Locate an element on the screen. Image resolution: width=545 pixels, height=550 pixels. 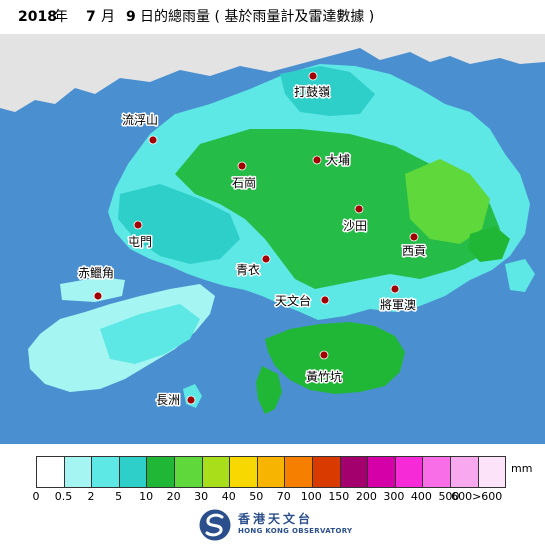
station-marker-lau-fau-shan is located at coordinates (153, 140).